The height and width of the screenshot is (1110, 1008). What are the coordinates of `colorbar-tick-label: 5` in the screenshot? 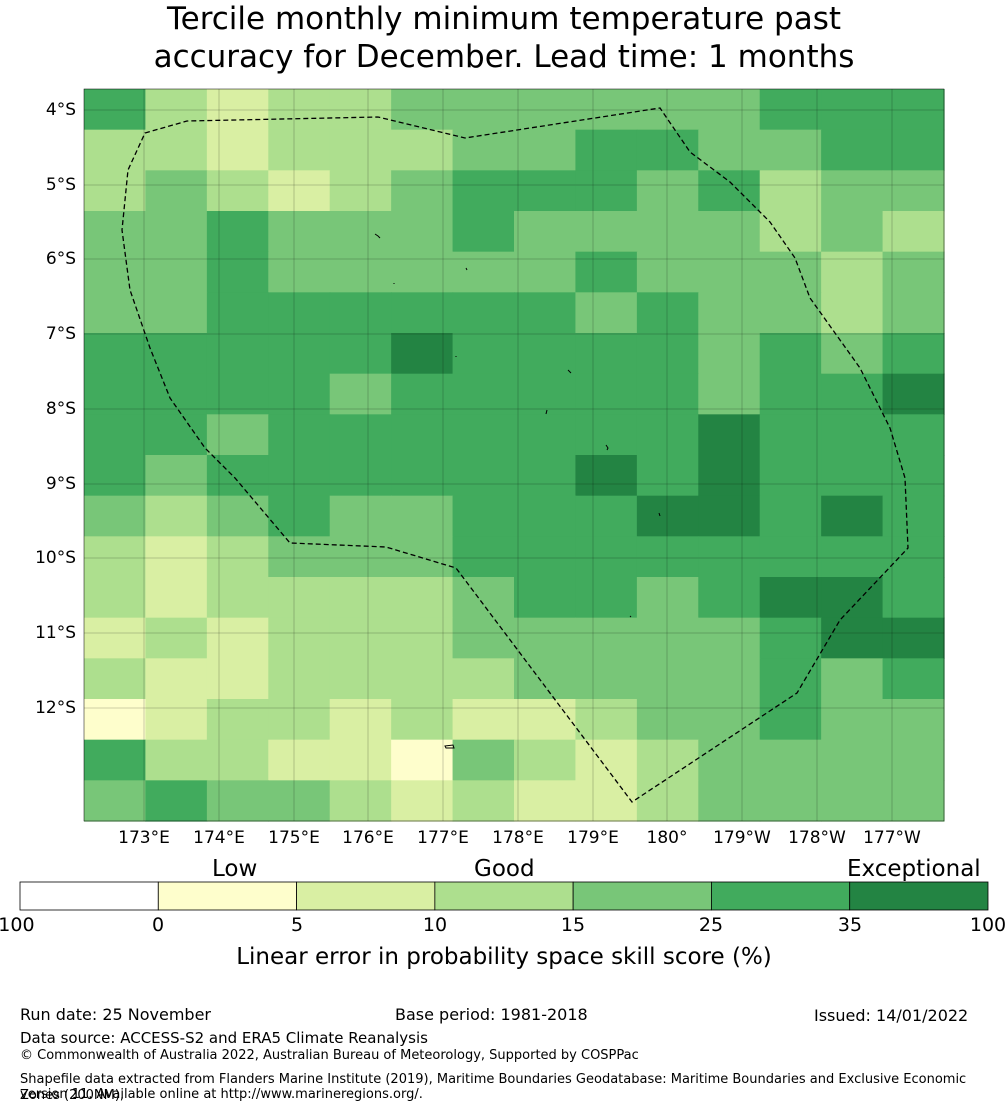 It's located at (297, 925).